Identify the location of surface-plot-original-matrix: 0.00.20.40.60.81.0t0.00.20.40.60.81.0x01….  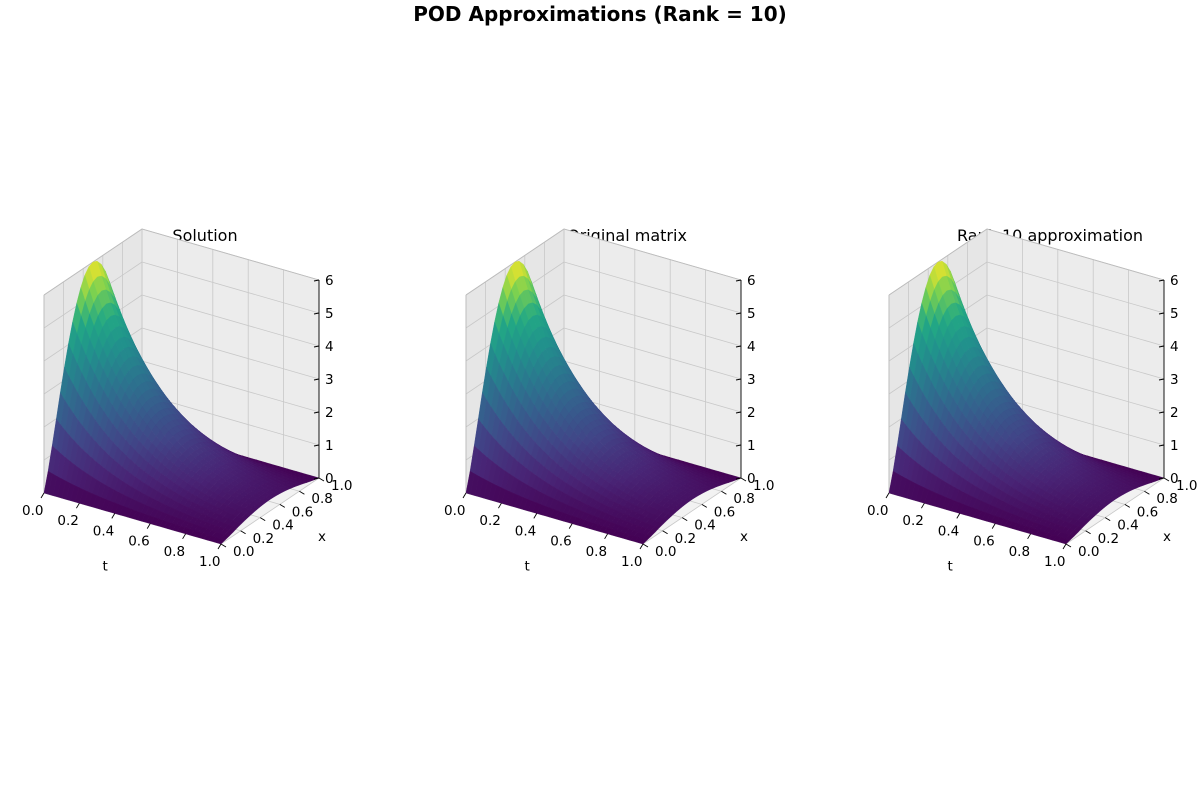
(609, 401).